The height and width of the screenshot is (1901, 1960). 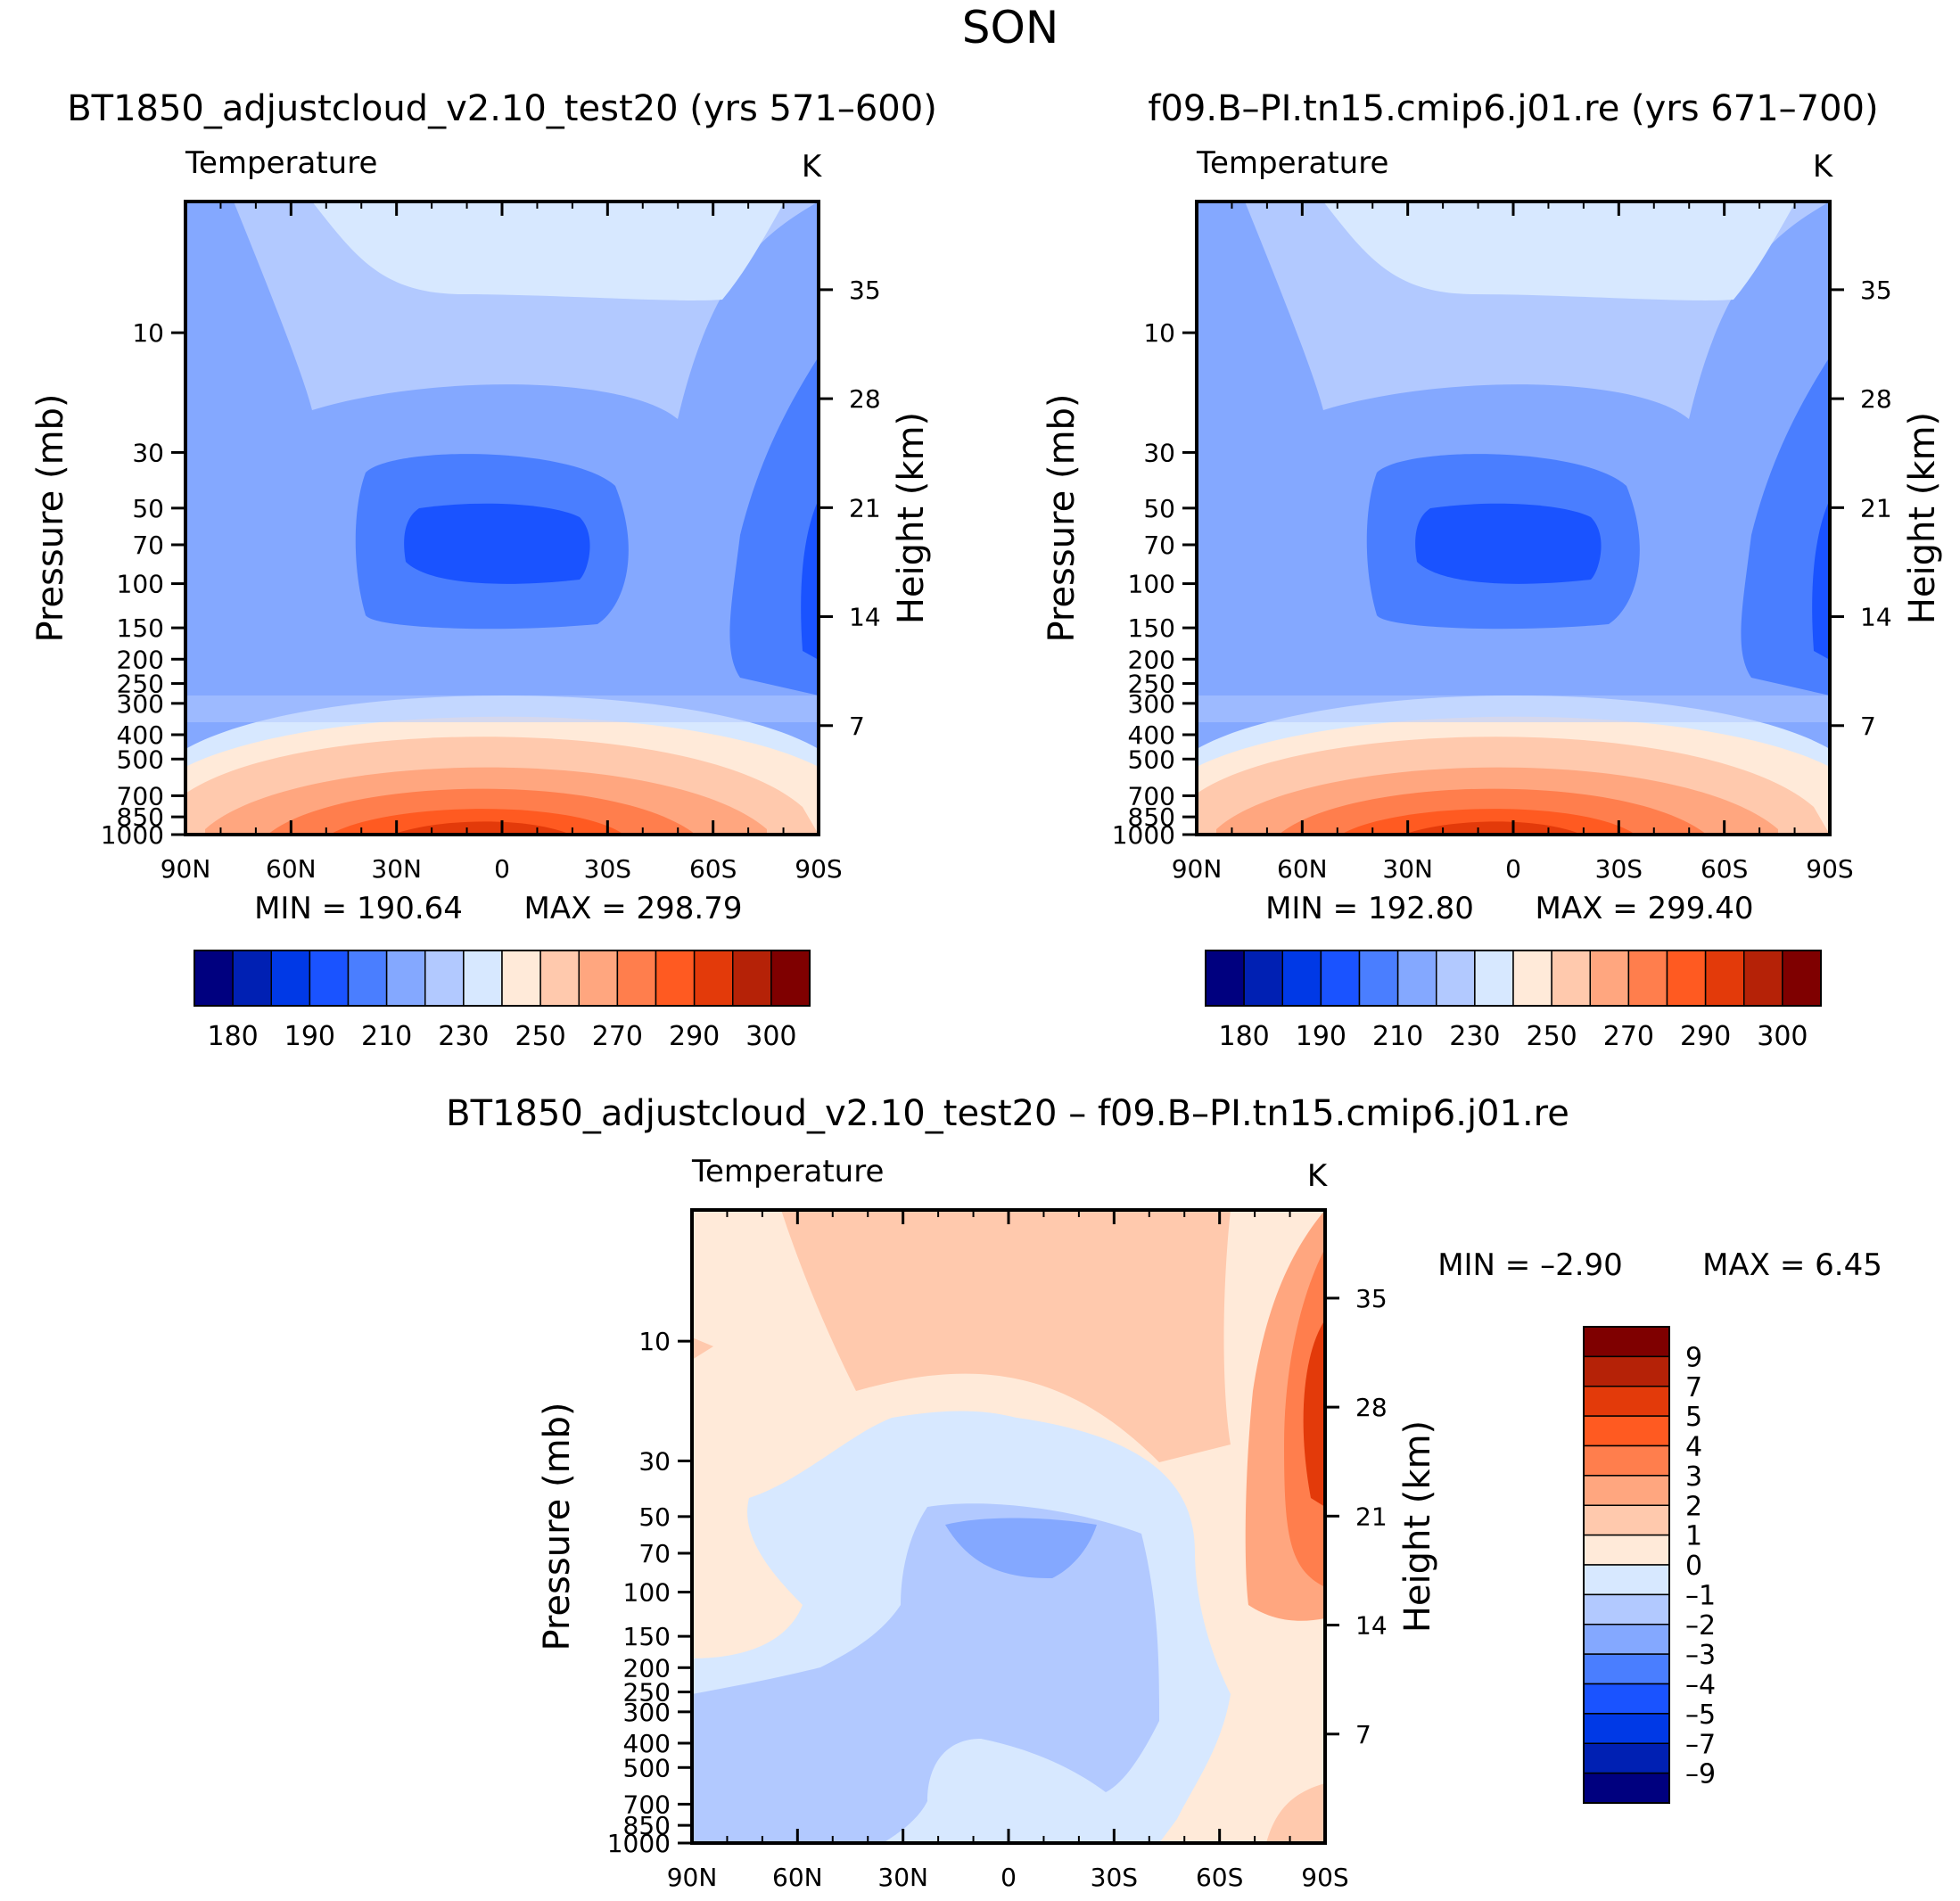 What do you see at coordinates (1324, 1878) in the screenshot?
I see `x-tick-label: 90S` at bounding box center [1324, 1878].